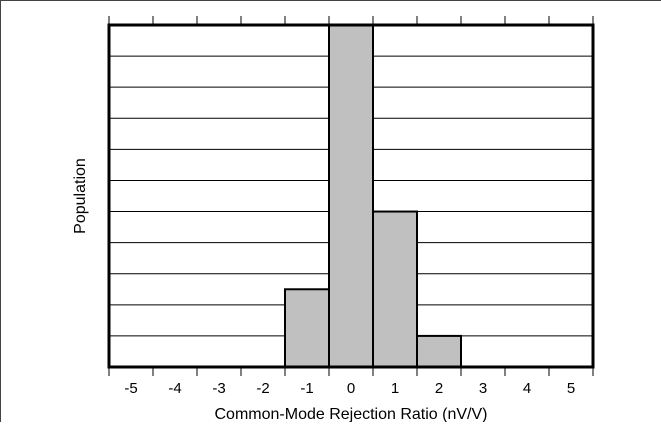 Image resolution: width=661 pixels, height=427 pixels. What do you see at coordinates (262, 388) in the screenshot?
I see `x-tick-label: -2` at bounding box center [262, 388].